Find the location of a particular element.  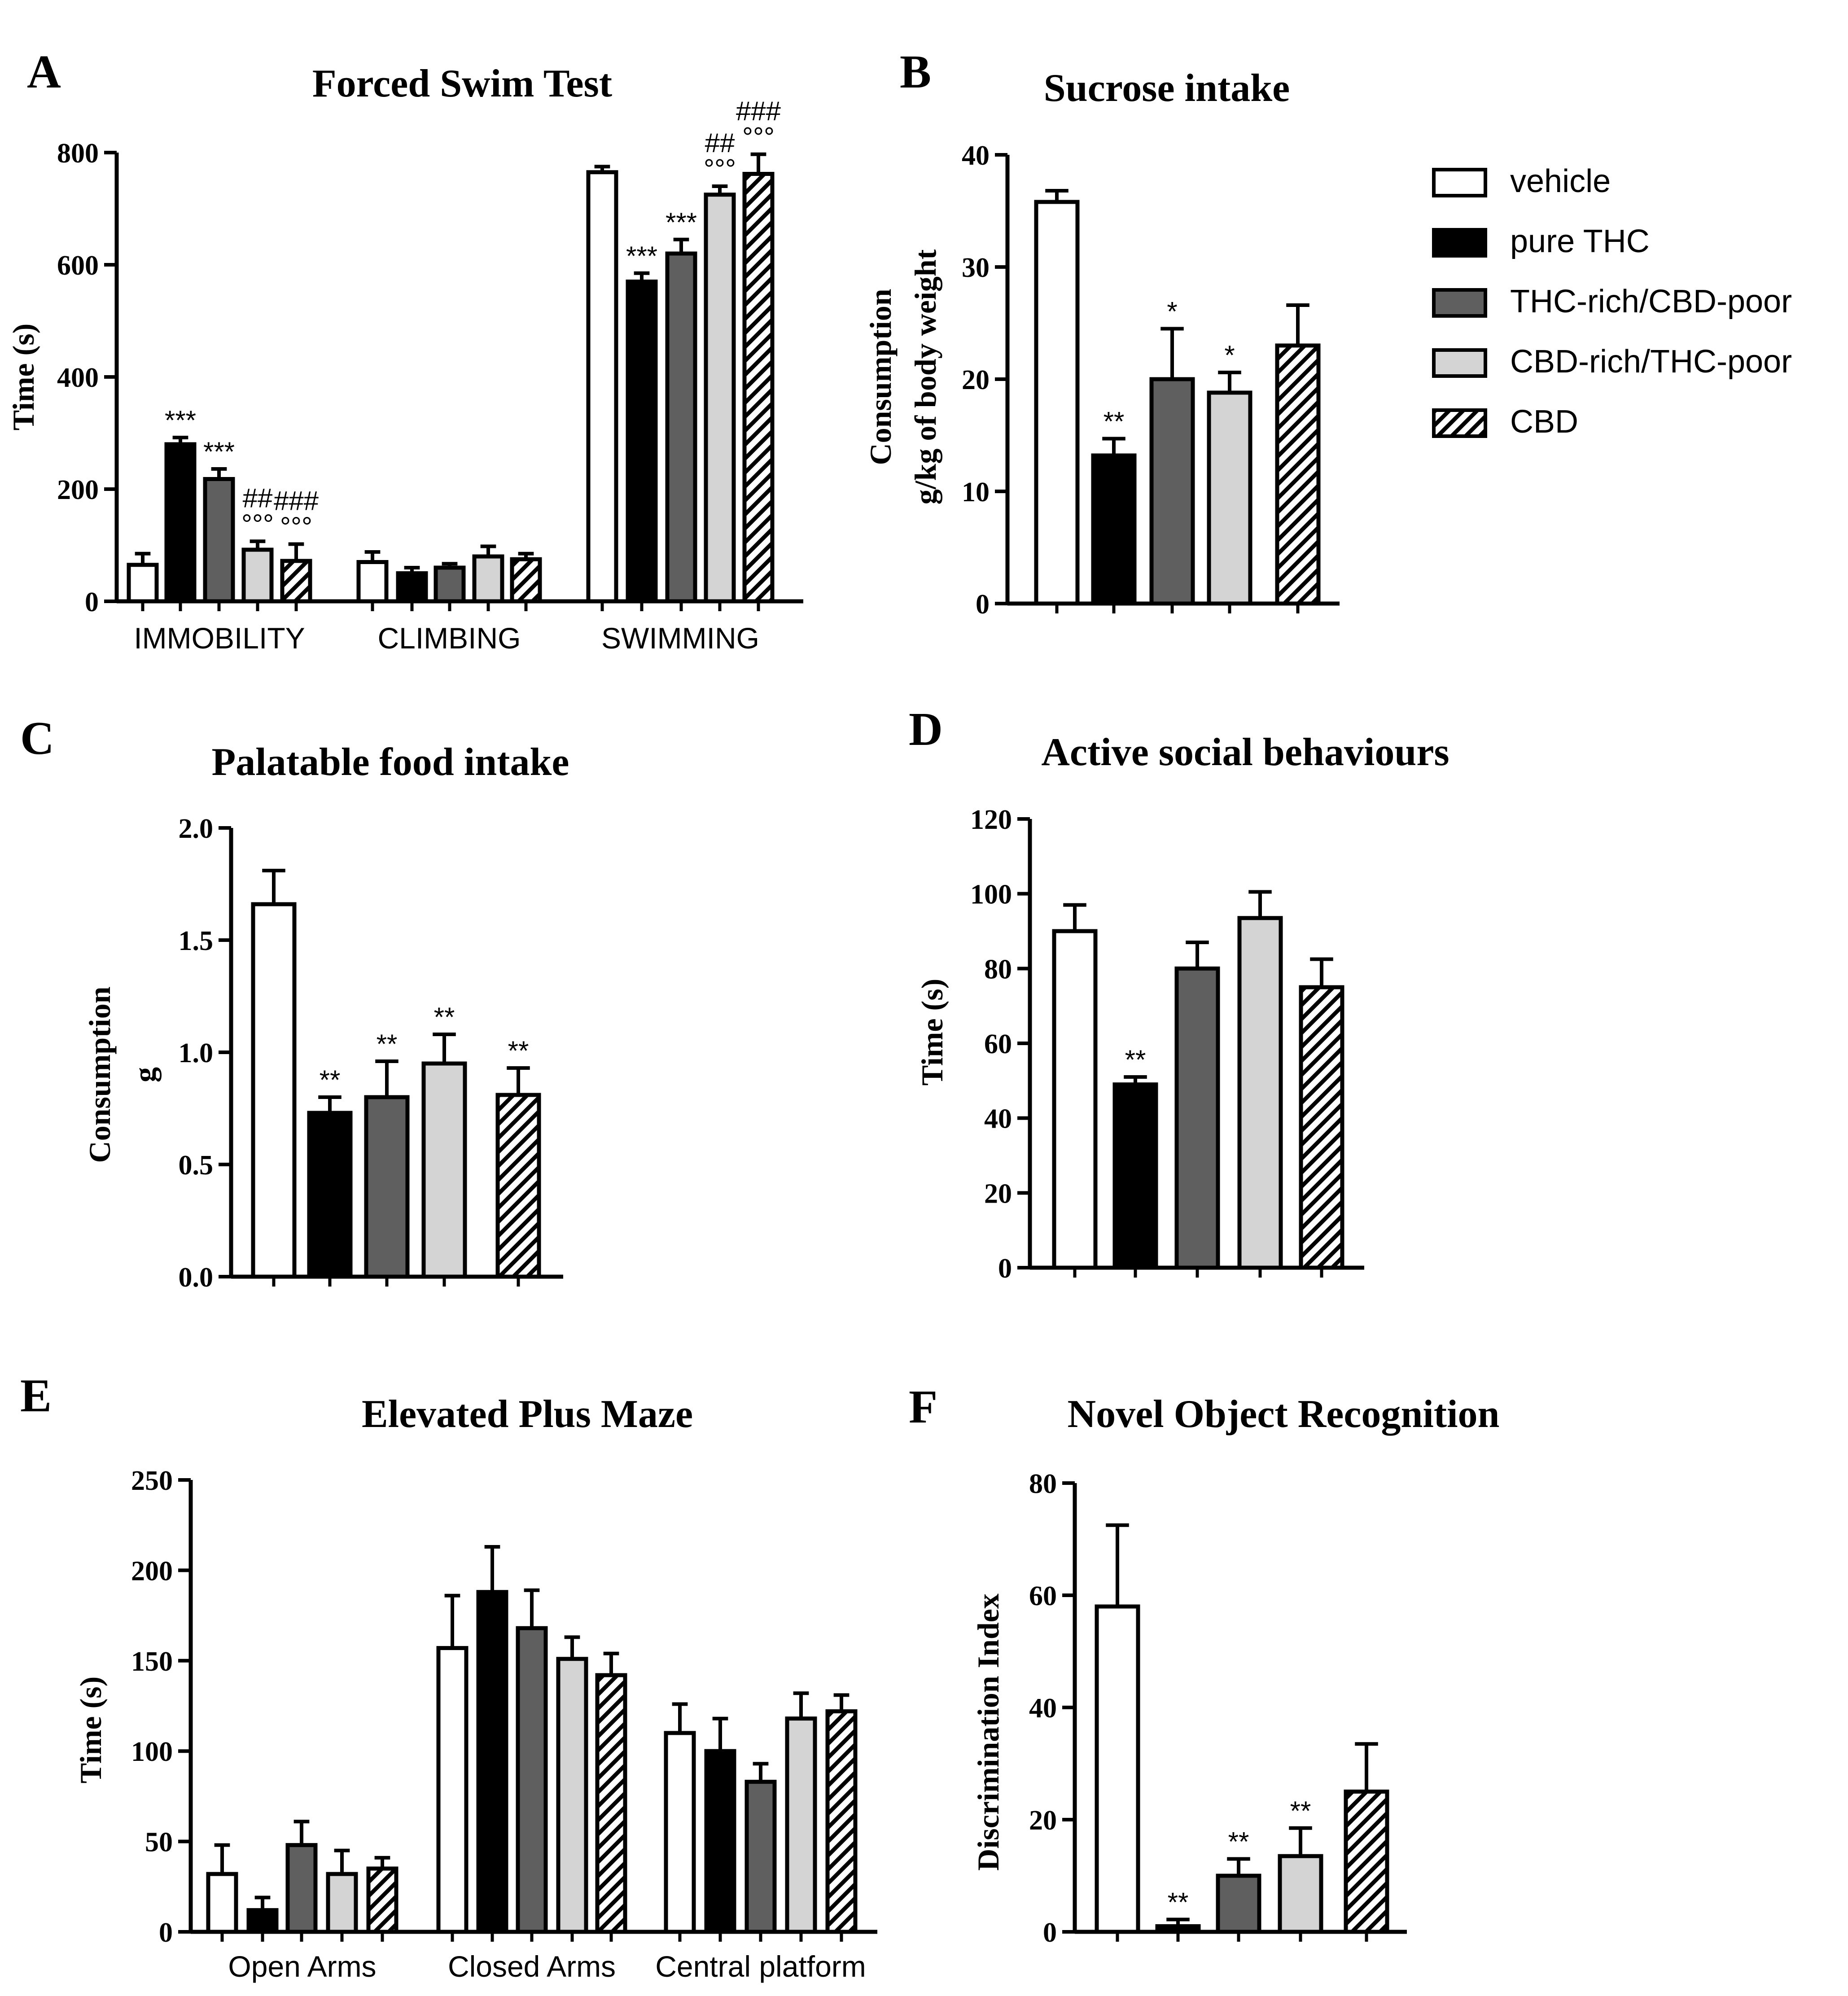

y-tick-label: 800 is located at coordinates (78, 153).